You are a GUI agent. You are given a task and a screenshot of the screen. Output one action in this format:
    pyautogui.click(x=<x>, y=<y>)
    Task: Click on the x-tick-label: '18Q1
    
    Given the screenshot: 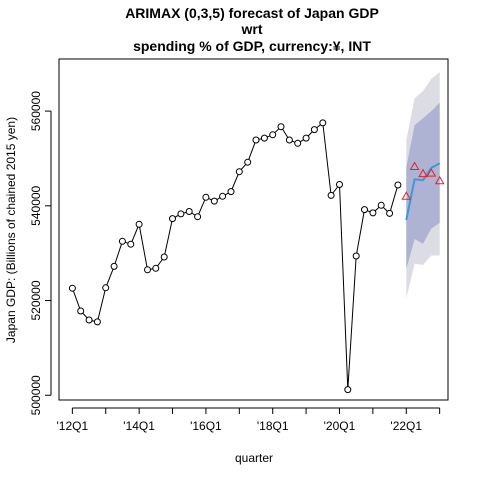 What is the action you would take?
    pyautogui.click(x=273, y=426)
    